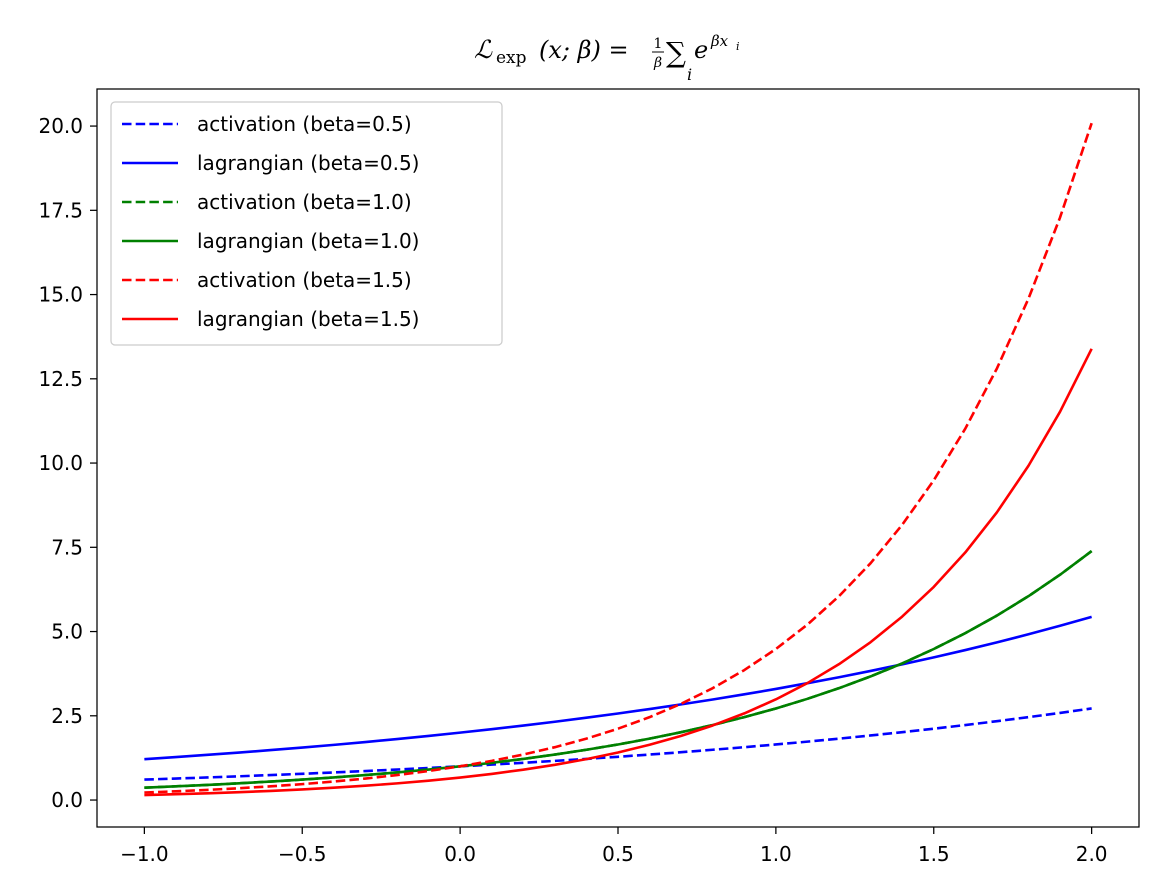 The height and width of the screenshot is (891, 1158). What do you see at coordinates (584, 50) in the screenshot?
I see `title-args: (x; β) =` at bounding box center [584, 50].